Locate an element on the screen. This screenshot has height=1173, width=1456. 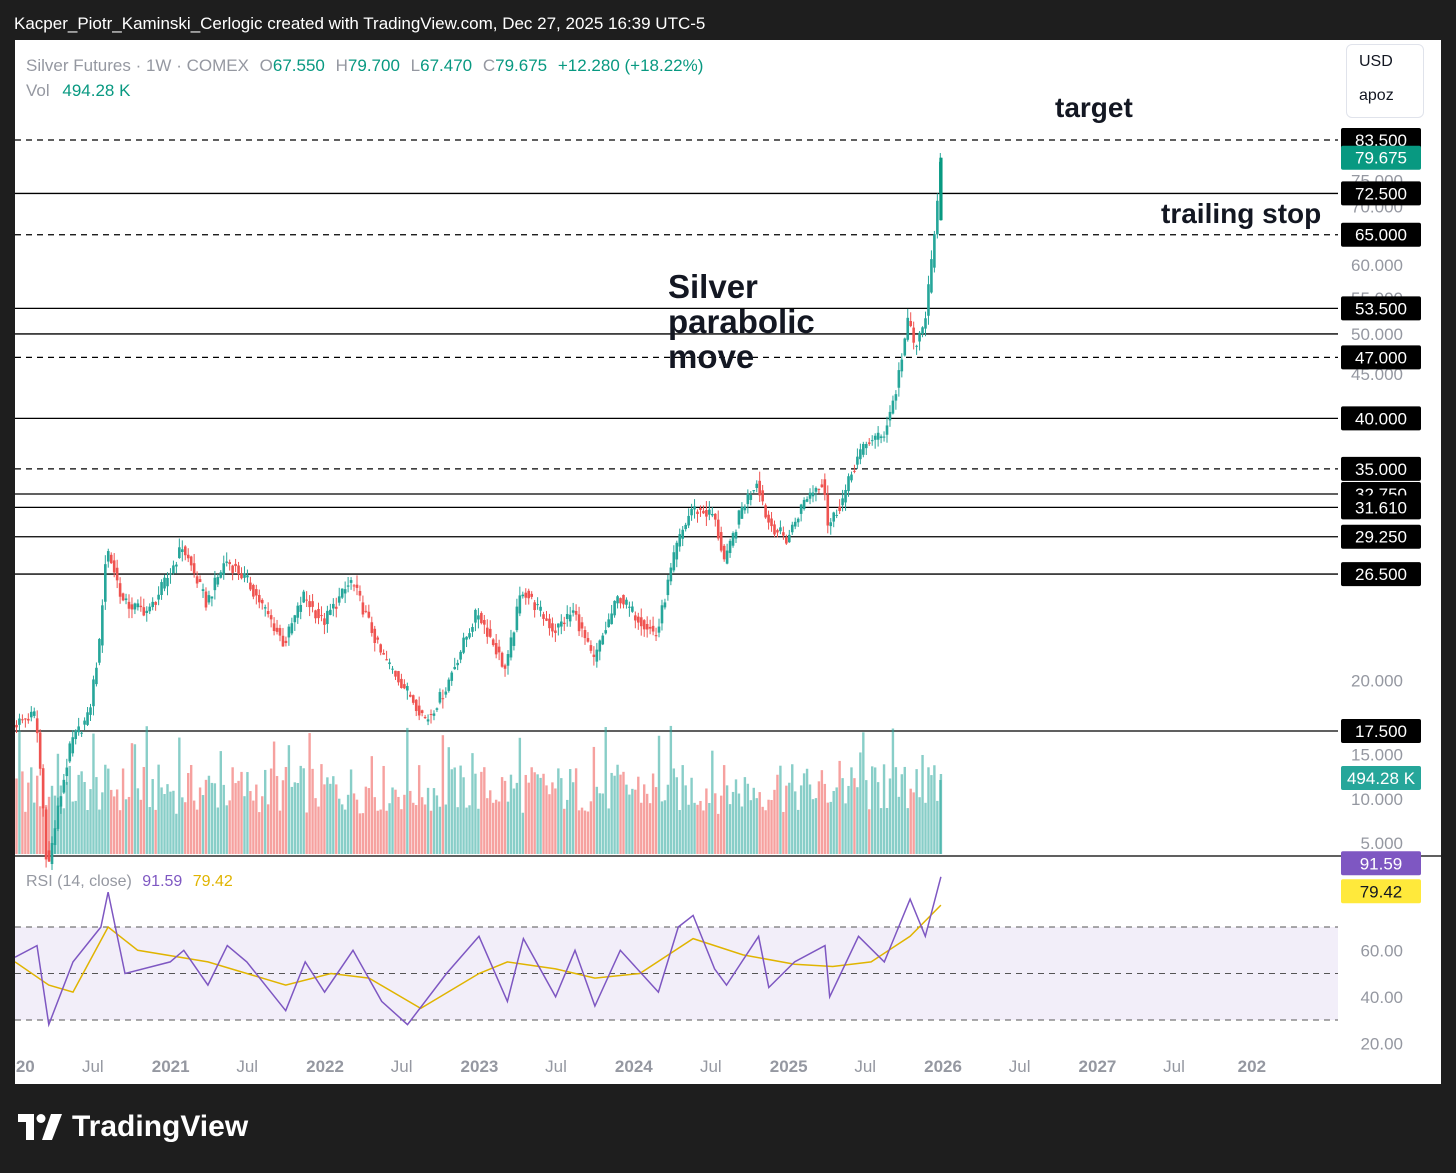
rsi-value-label-box is located at coordinates (1381, 863).